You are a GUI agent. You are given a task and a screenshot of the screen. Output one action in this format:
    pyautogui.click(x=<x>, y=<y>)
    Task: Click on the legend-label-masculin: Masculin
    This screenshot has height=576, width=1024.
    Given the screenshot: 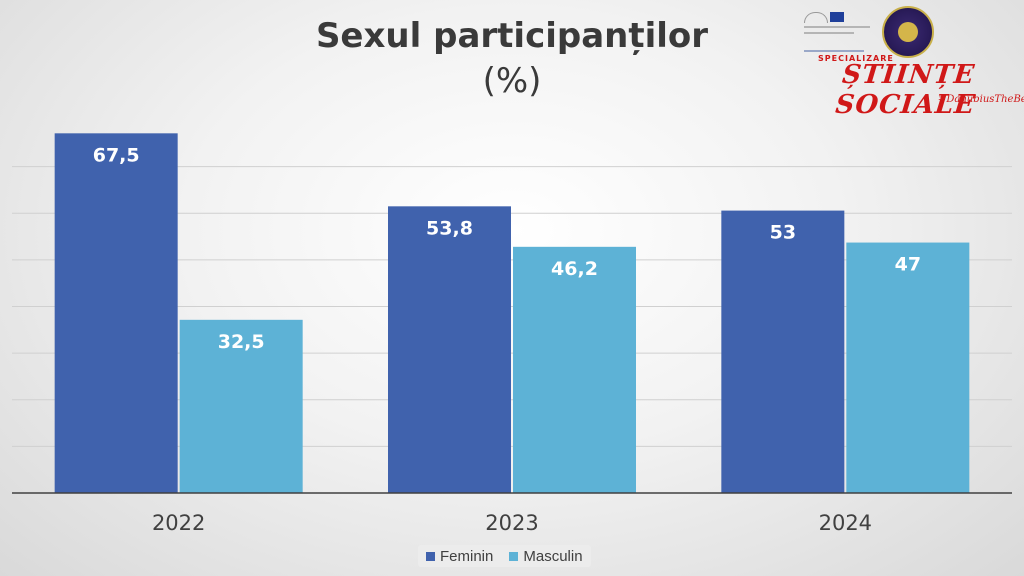 What is the action you would take?
    pyautogui.click(x=553, y=556)
    